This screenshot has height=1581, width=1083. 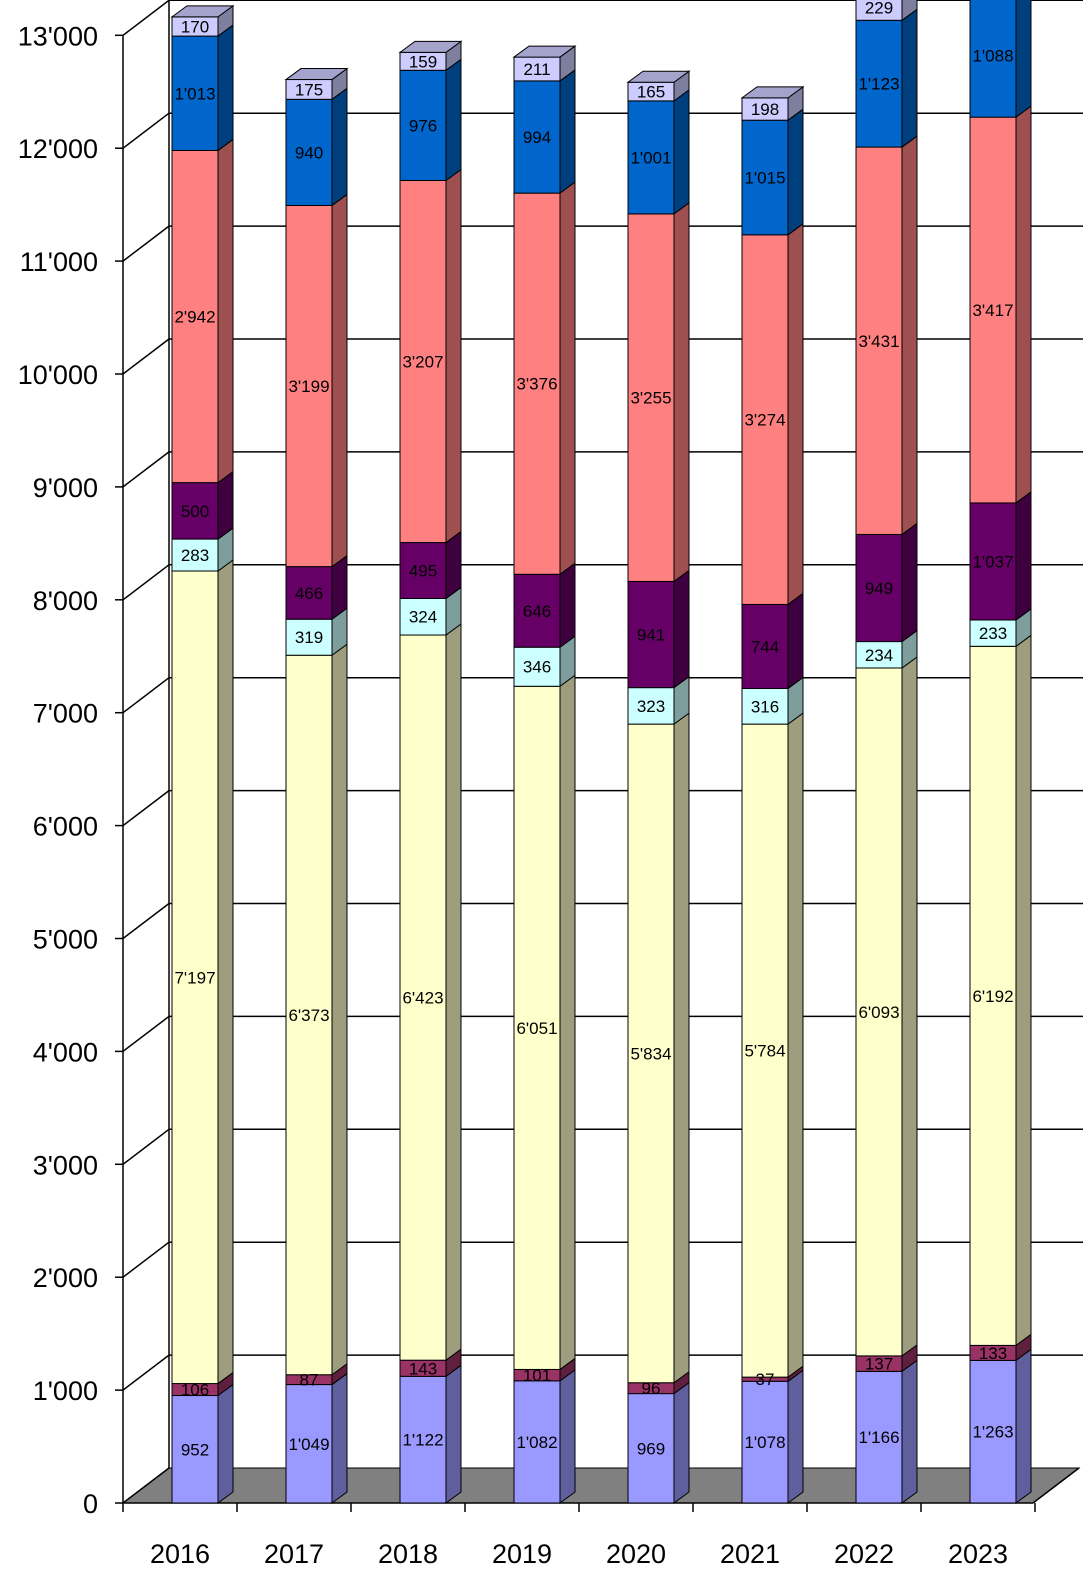 What do you see at coordinates (864, 1554) in the screenshot?
I see `x-category-label: 2022` at bounding box center [864, 1554].